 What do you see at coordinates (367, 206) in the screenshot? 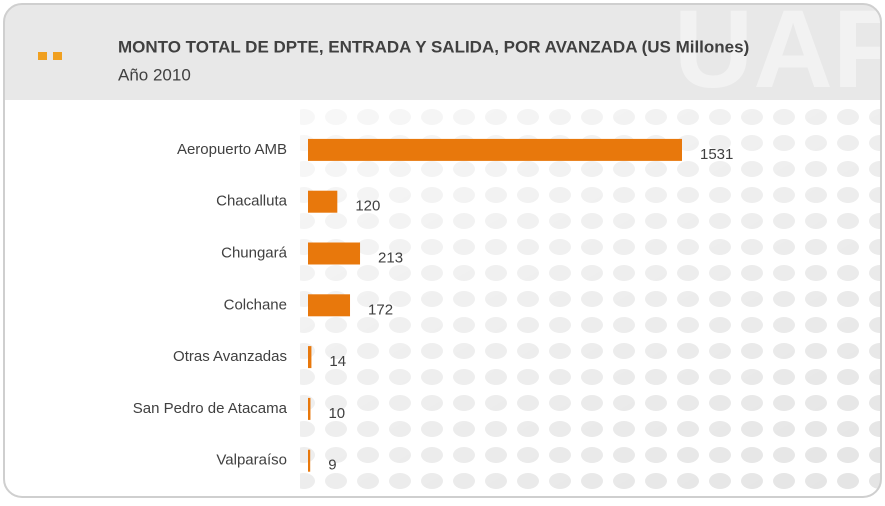
I see `value-label: 120` at bounding box center [367, 206].